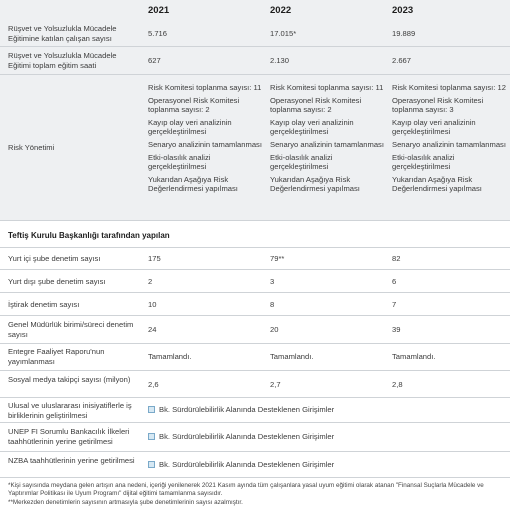 This screenshot has height=515, width=510. I want to click on table-row: Yurt dışı şube denetim sayısı 2 3 6, so click(255, 281).